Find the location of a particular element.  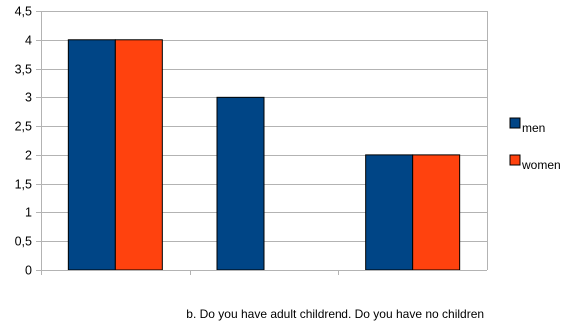

legend-label-men: men is located at coordinates (533, 128).